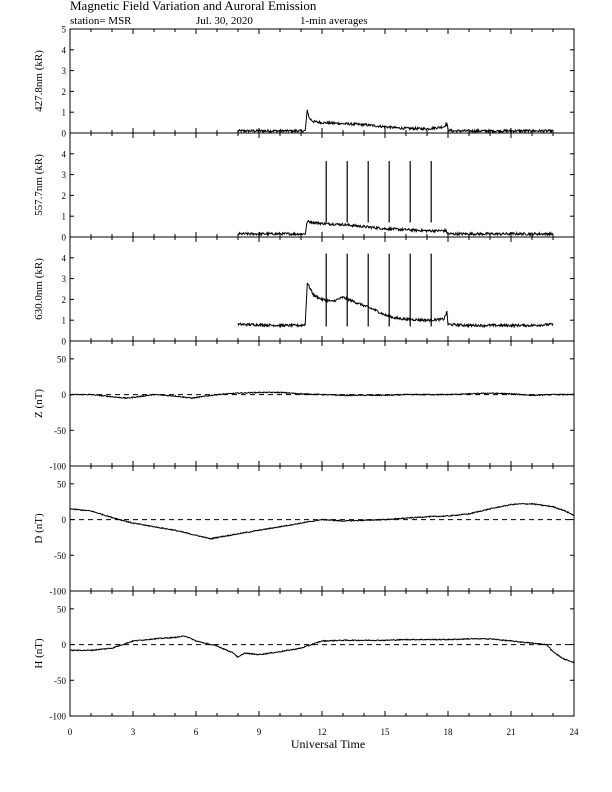 This screenshot has width=612, height=792. I want to click on panel-1: 0 1 2 3 4 5 427.8nm (kR), so click(304, 82).